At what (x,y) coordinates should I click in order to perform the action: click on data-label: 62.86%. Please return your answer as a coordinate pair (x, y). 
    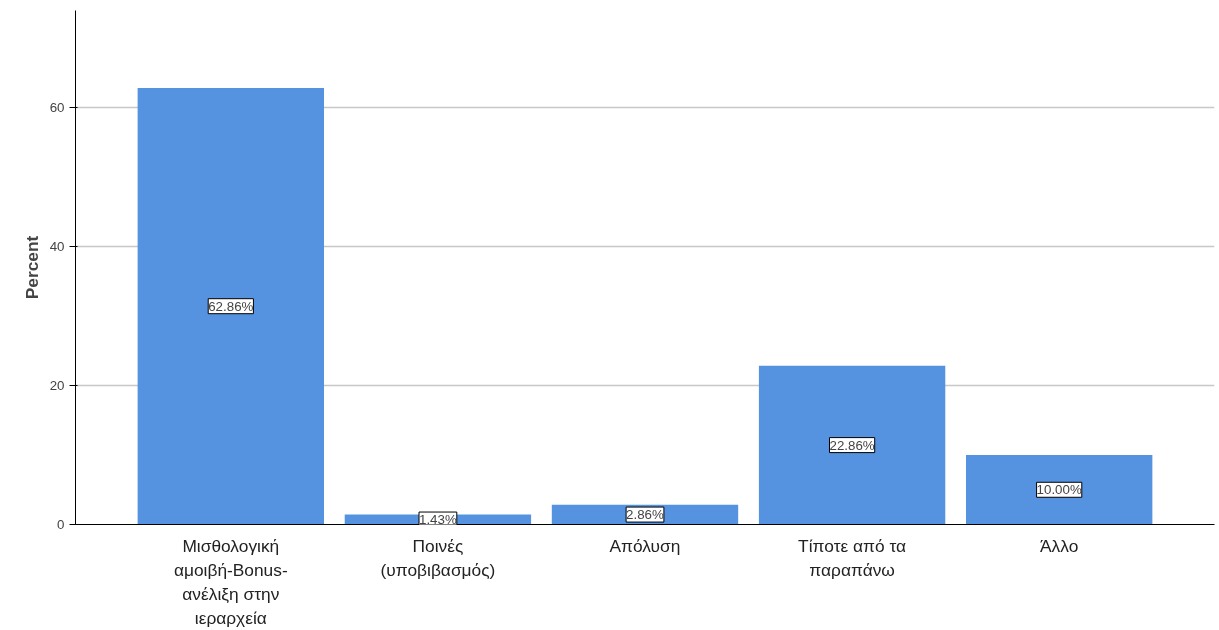
    Looking at the image, I should click on (231, 306).